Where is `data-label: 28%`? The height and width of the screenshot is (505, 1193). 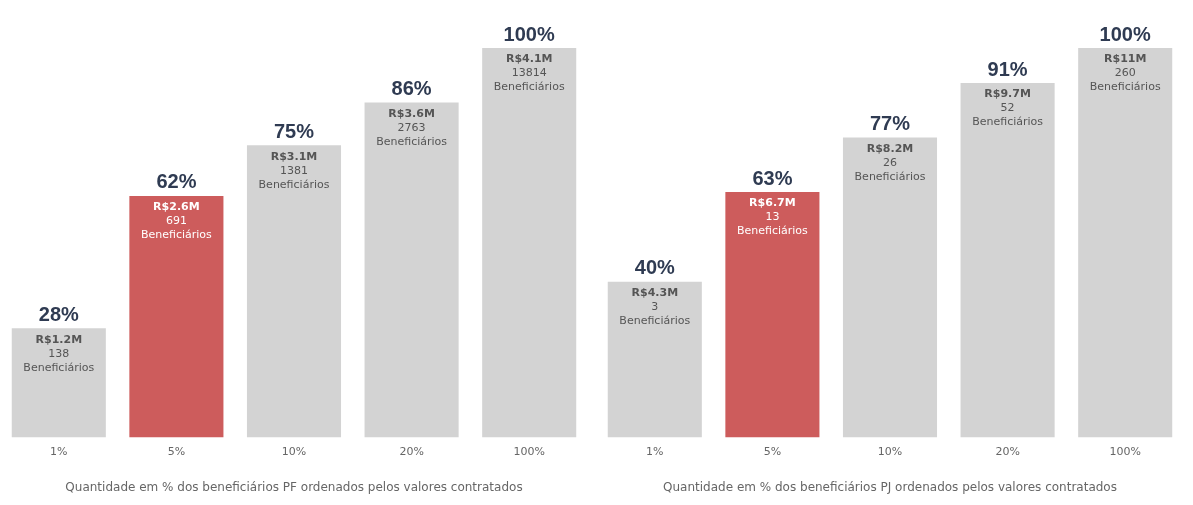
data-label: 28% is located at coordinates (59, 313).